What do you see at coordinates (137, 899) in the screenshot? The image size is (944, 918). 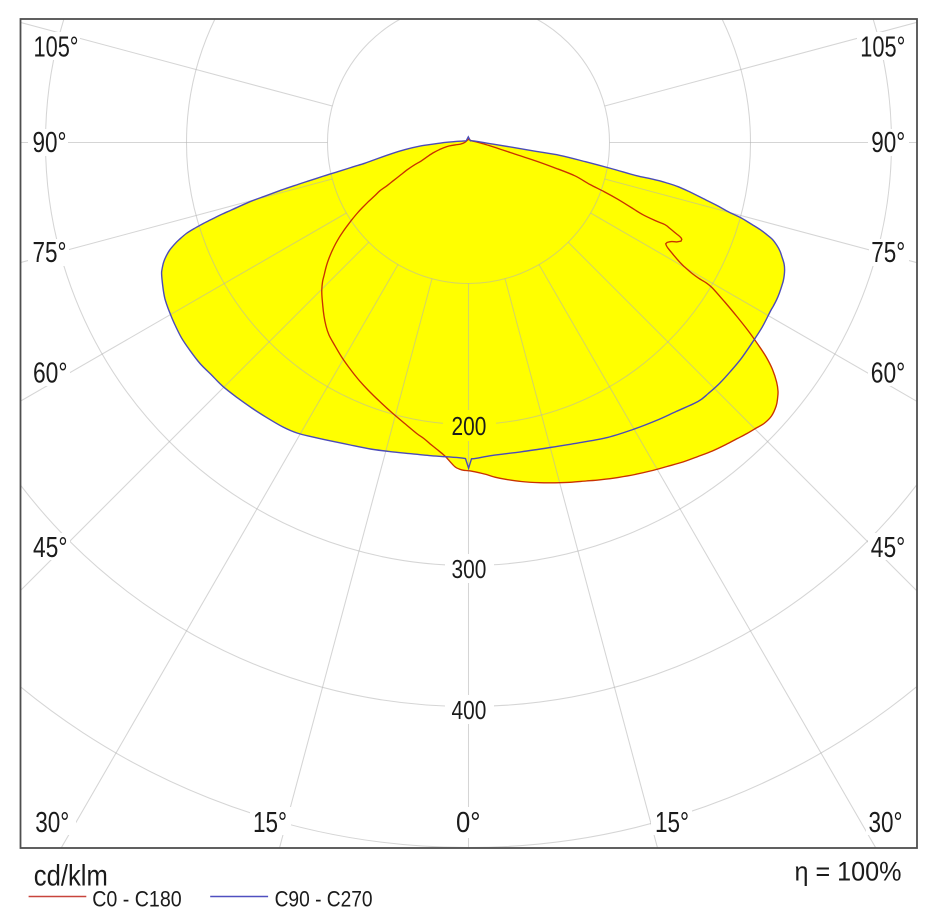 I see `svg-text: C0 - C180` at bounding box center [137, 899].